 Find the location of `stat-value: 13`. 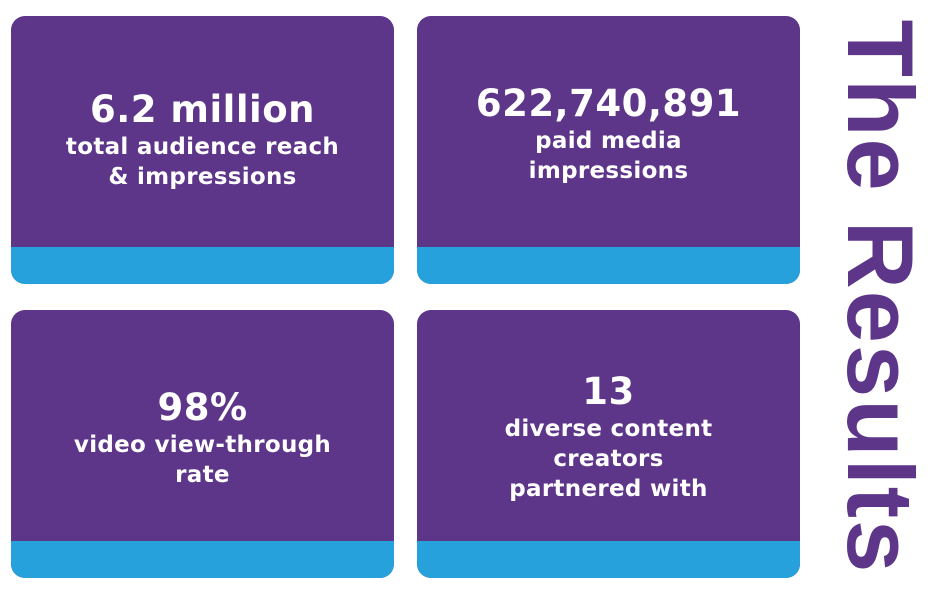

stat-value: 13 is located at coordinates (608, 391).